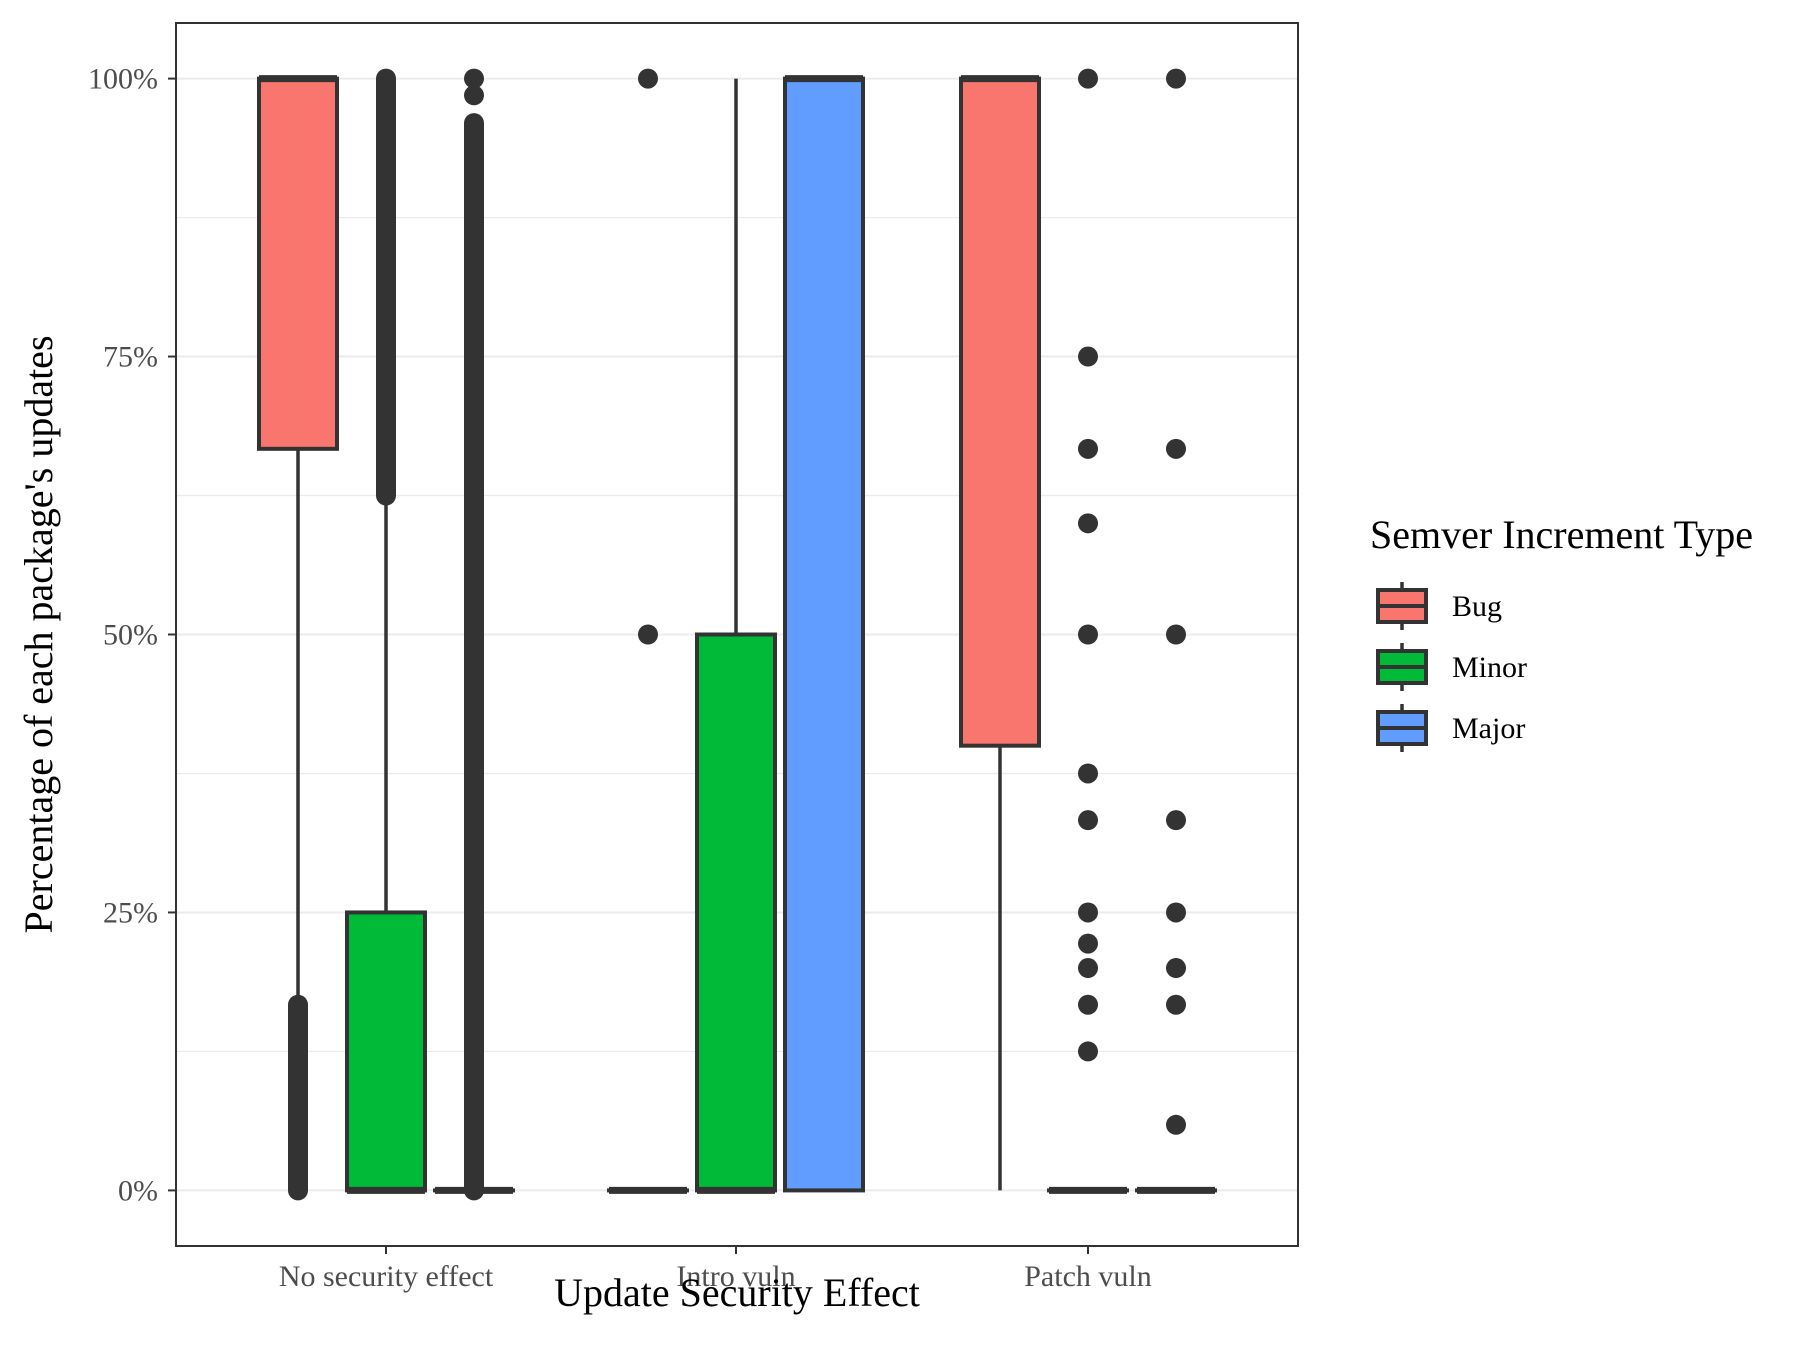 The height and width of the screenshot is (1350, 1800). I want to click on y-tick-label: 0%, so click(138, 1190).